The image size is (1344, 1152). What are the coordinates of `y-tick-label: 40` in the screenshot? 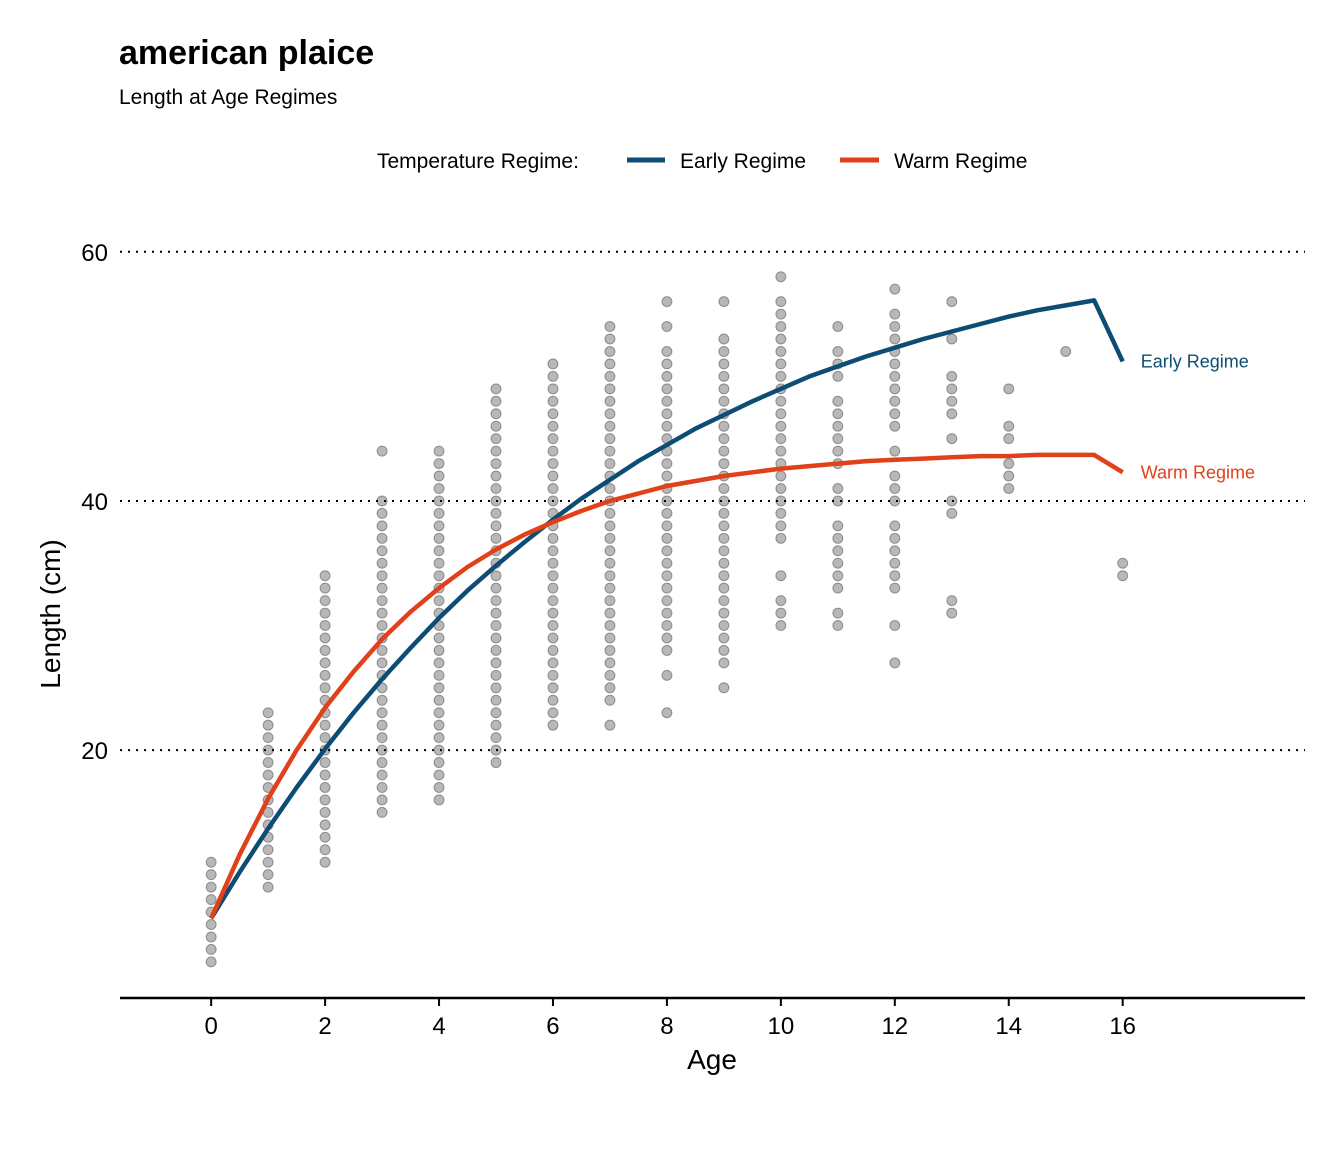 It's located at (94, 502).